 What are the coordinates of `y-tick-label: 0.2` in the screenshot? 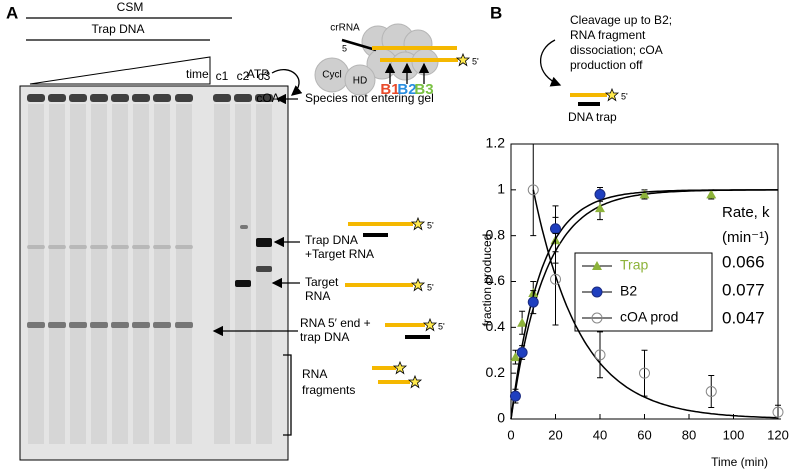 It's located at (496, 372).